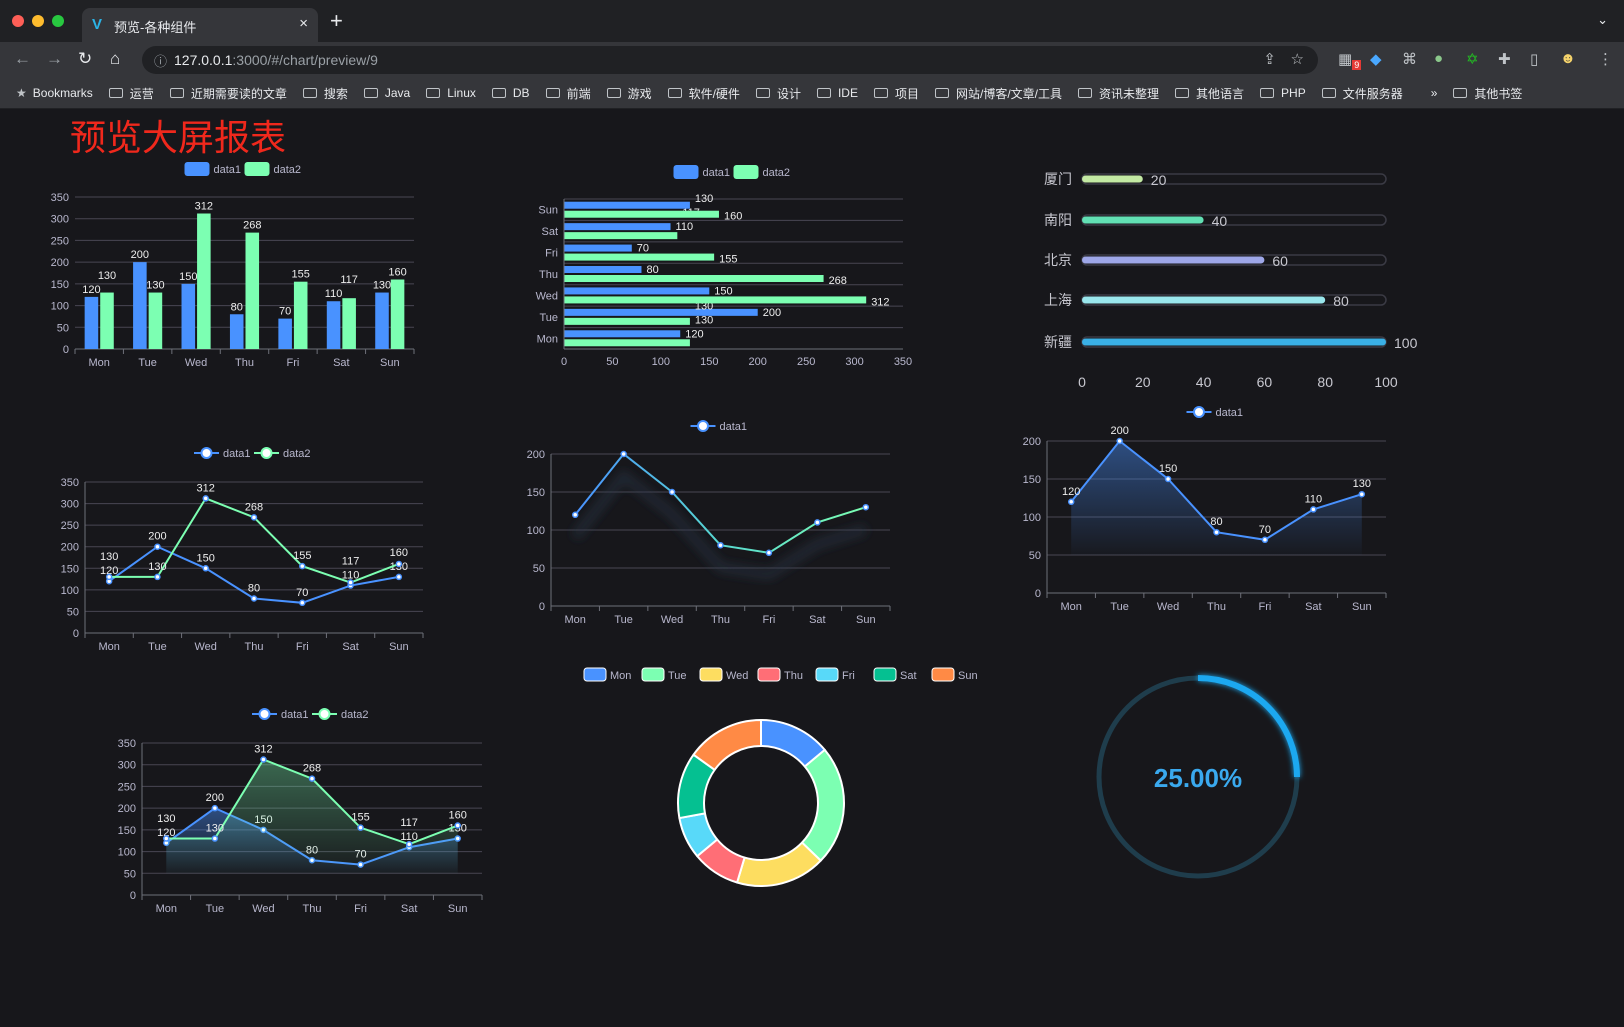  I want to click on x-tick-label: 0, so click(564, 362).